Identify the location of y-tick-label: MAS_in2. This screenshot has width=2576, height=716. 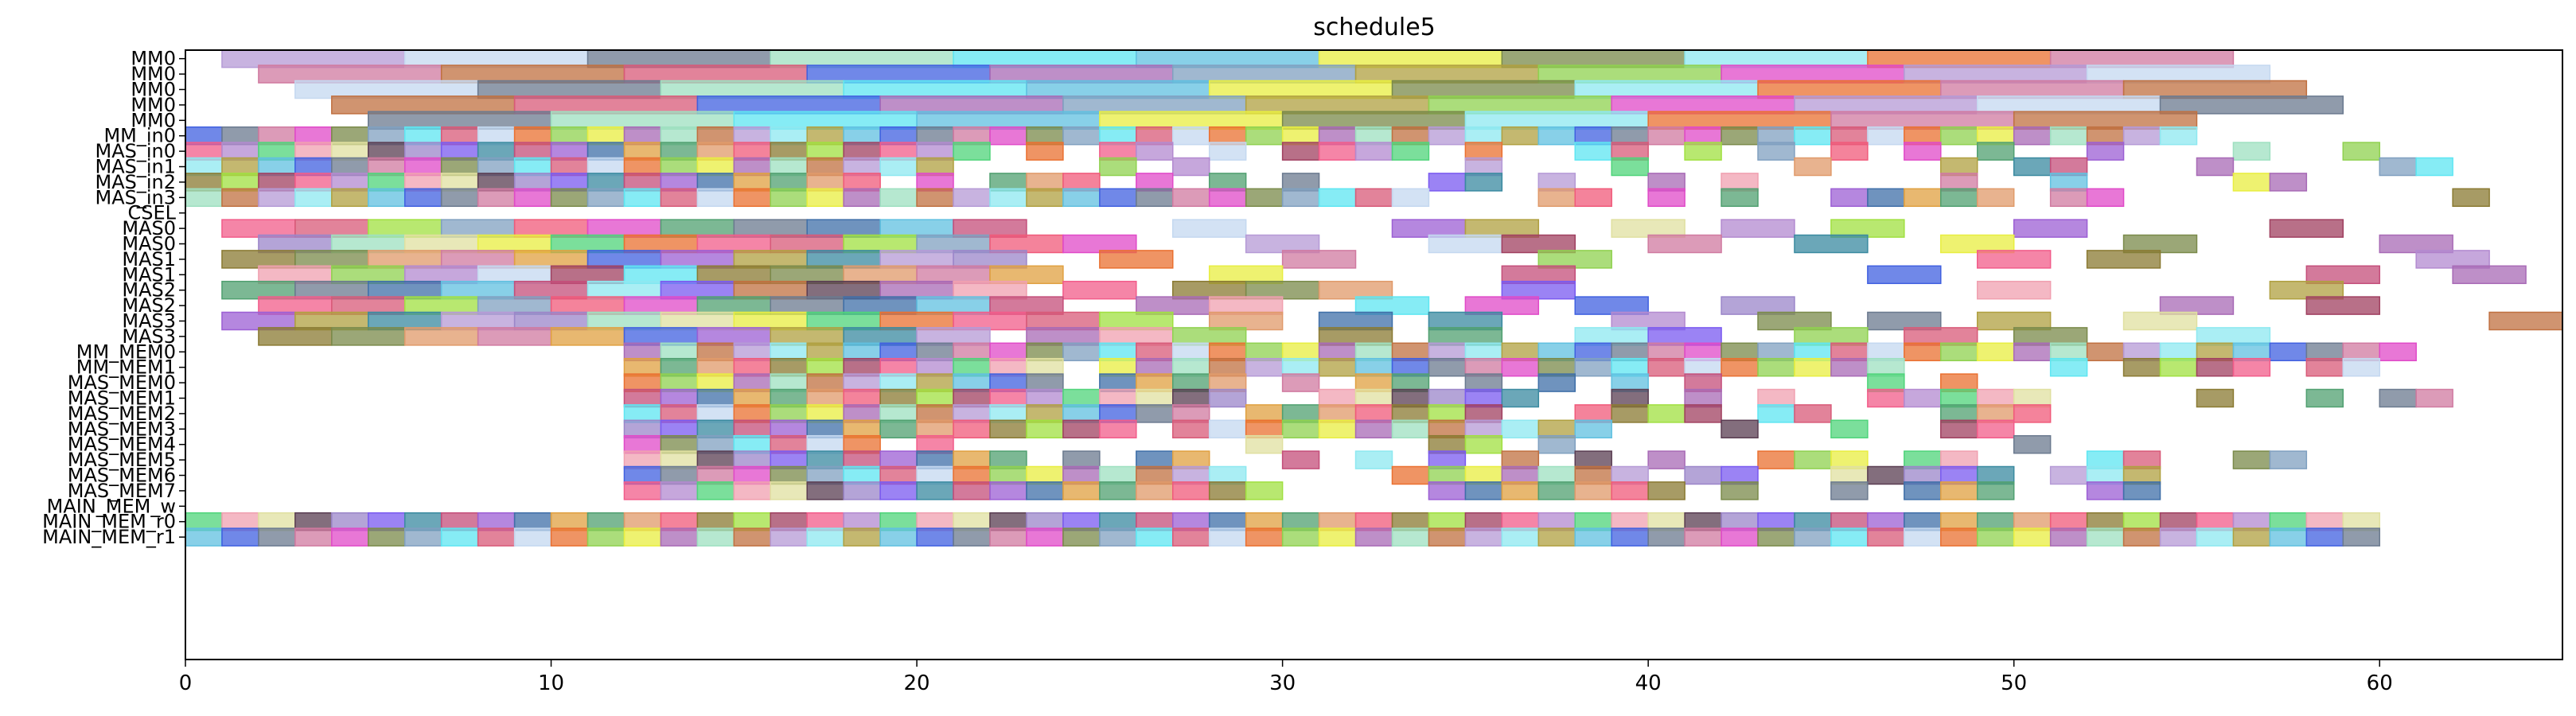
(135, 182).